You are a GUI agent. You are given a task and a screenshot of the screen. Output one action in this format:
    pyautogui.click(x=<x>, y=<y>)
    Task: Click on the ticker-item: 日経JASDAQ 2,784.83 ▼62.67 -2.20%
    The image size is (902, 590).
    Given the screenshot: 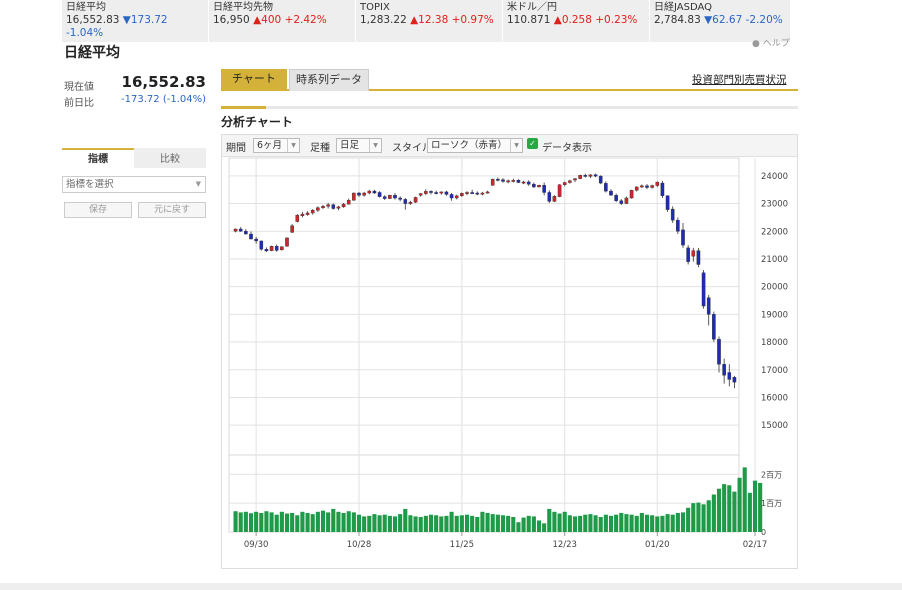 What is the action you would take?
    pyautogui.click(x=720, y=21)
    